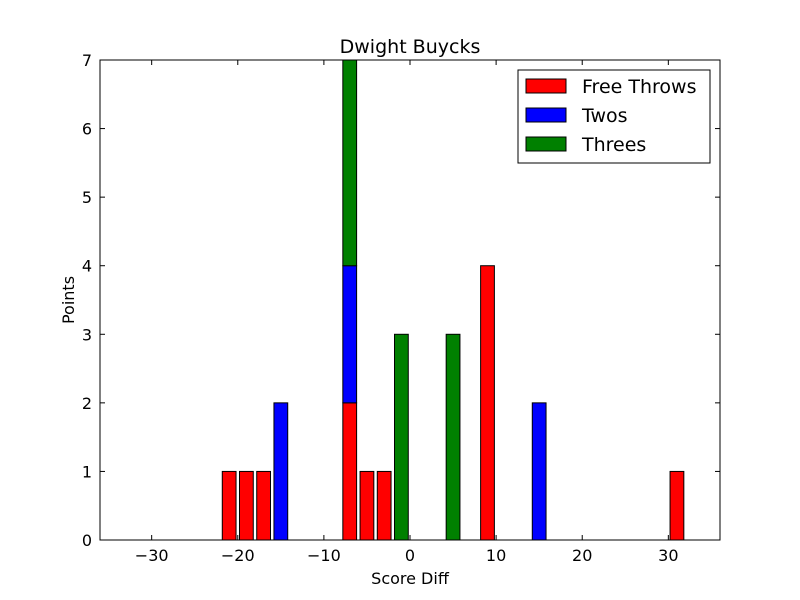 The width and height of the screenshot is (800, 600). What do you see at coordinates (410, 555) in the screenshot?
I see `x-tick-label: 0` at bounding box center [410, 555].